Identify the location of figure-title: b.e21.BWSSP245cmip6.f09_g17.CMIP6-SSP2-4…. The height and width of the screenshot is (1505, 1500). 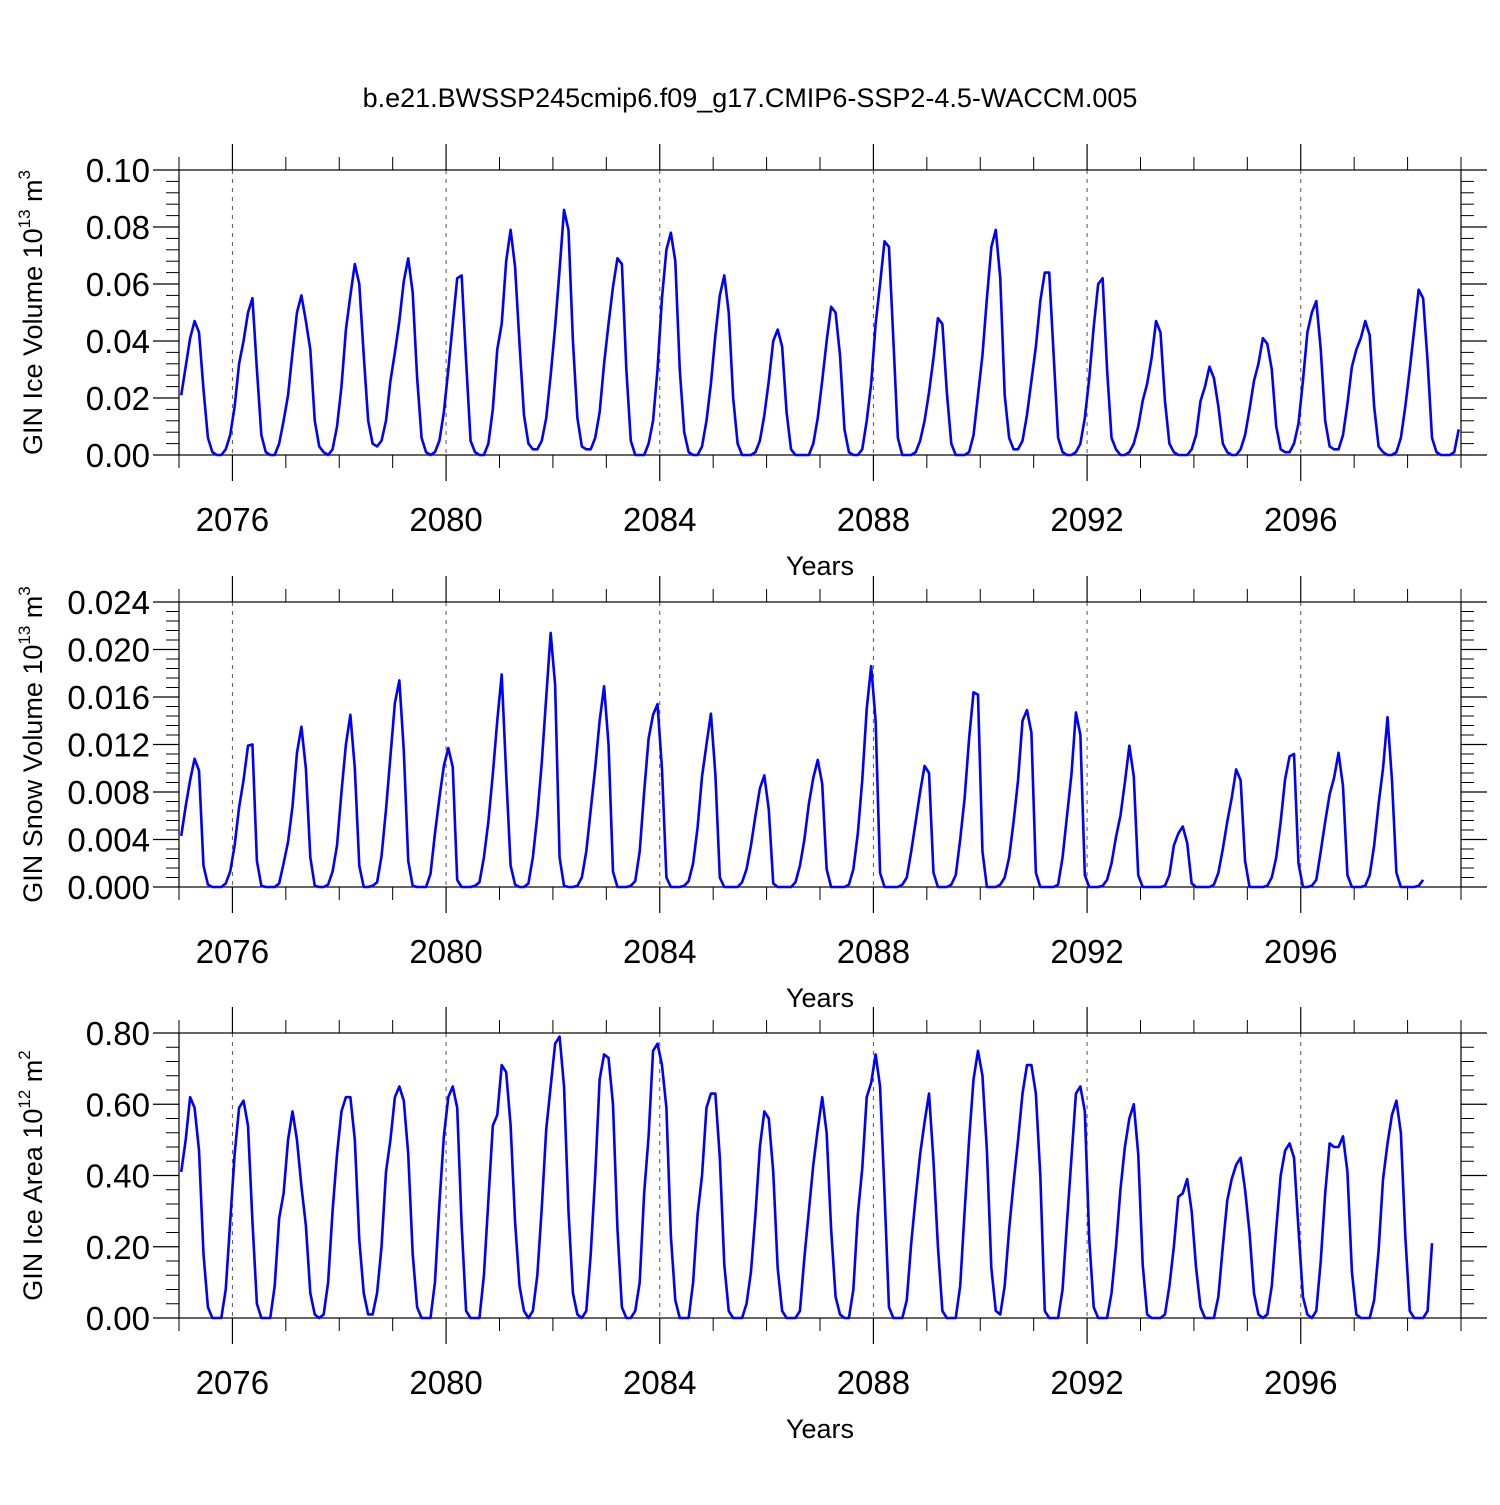
(750, 98).